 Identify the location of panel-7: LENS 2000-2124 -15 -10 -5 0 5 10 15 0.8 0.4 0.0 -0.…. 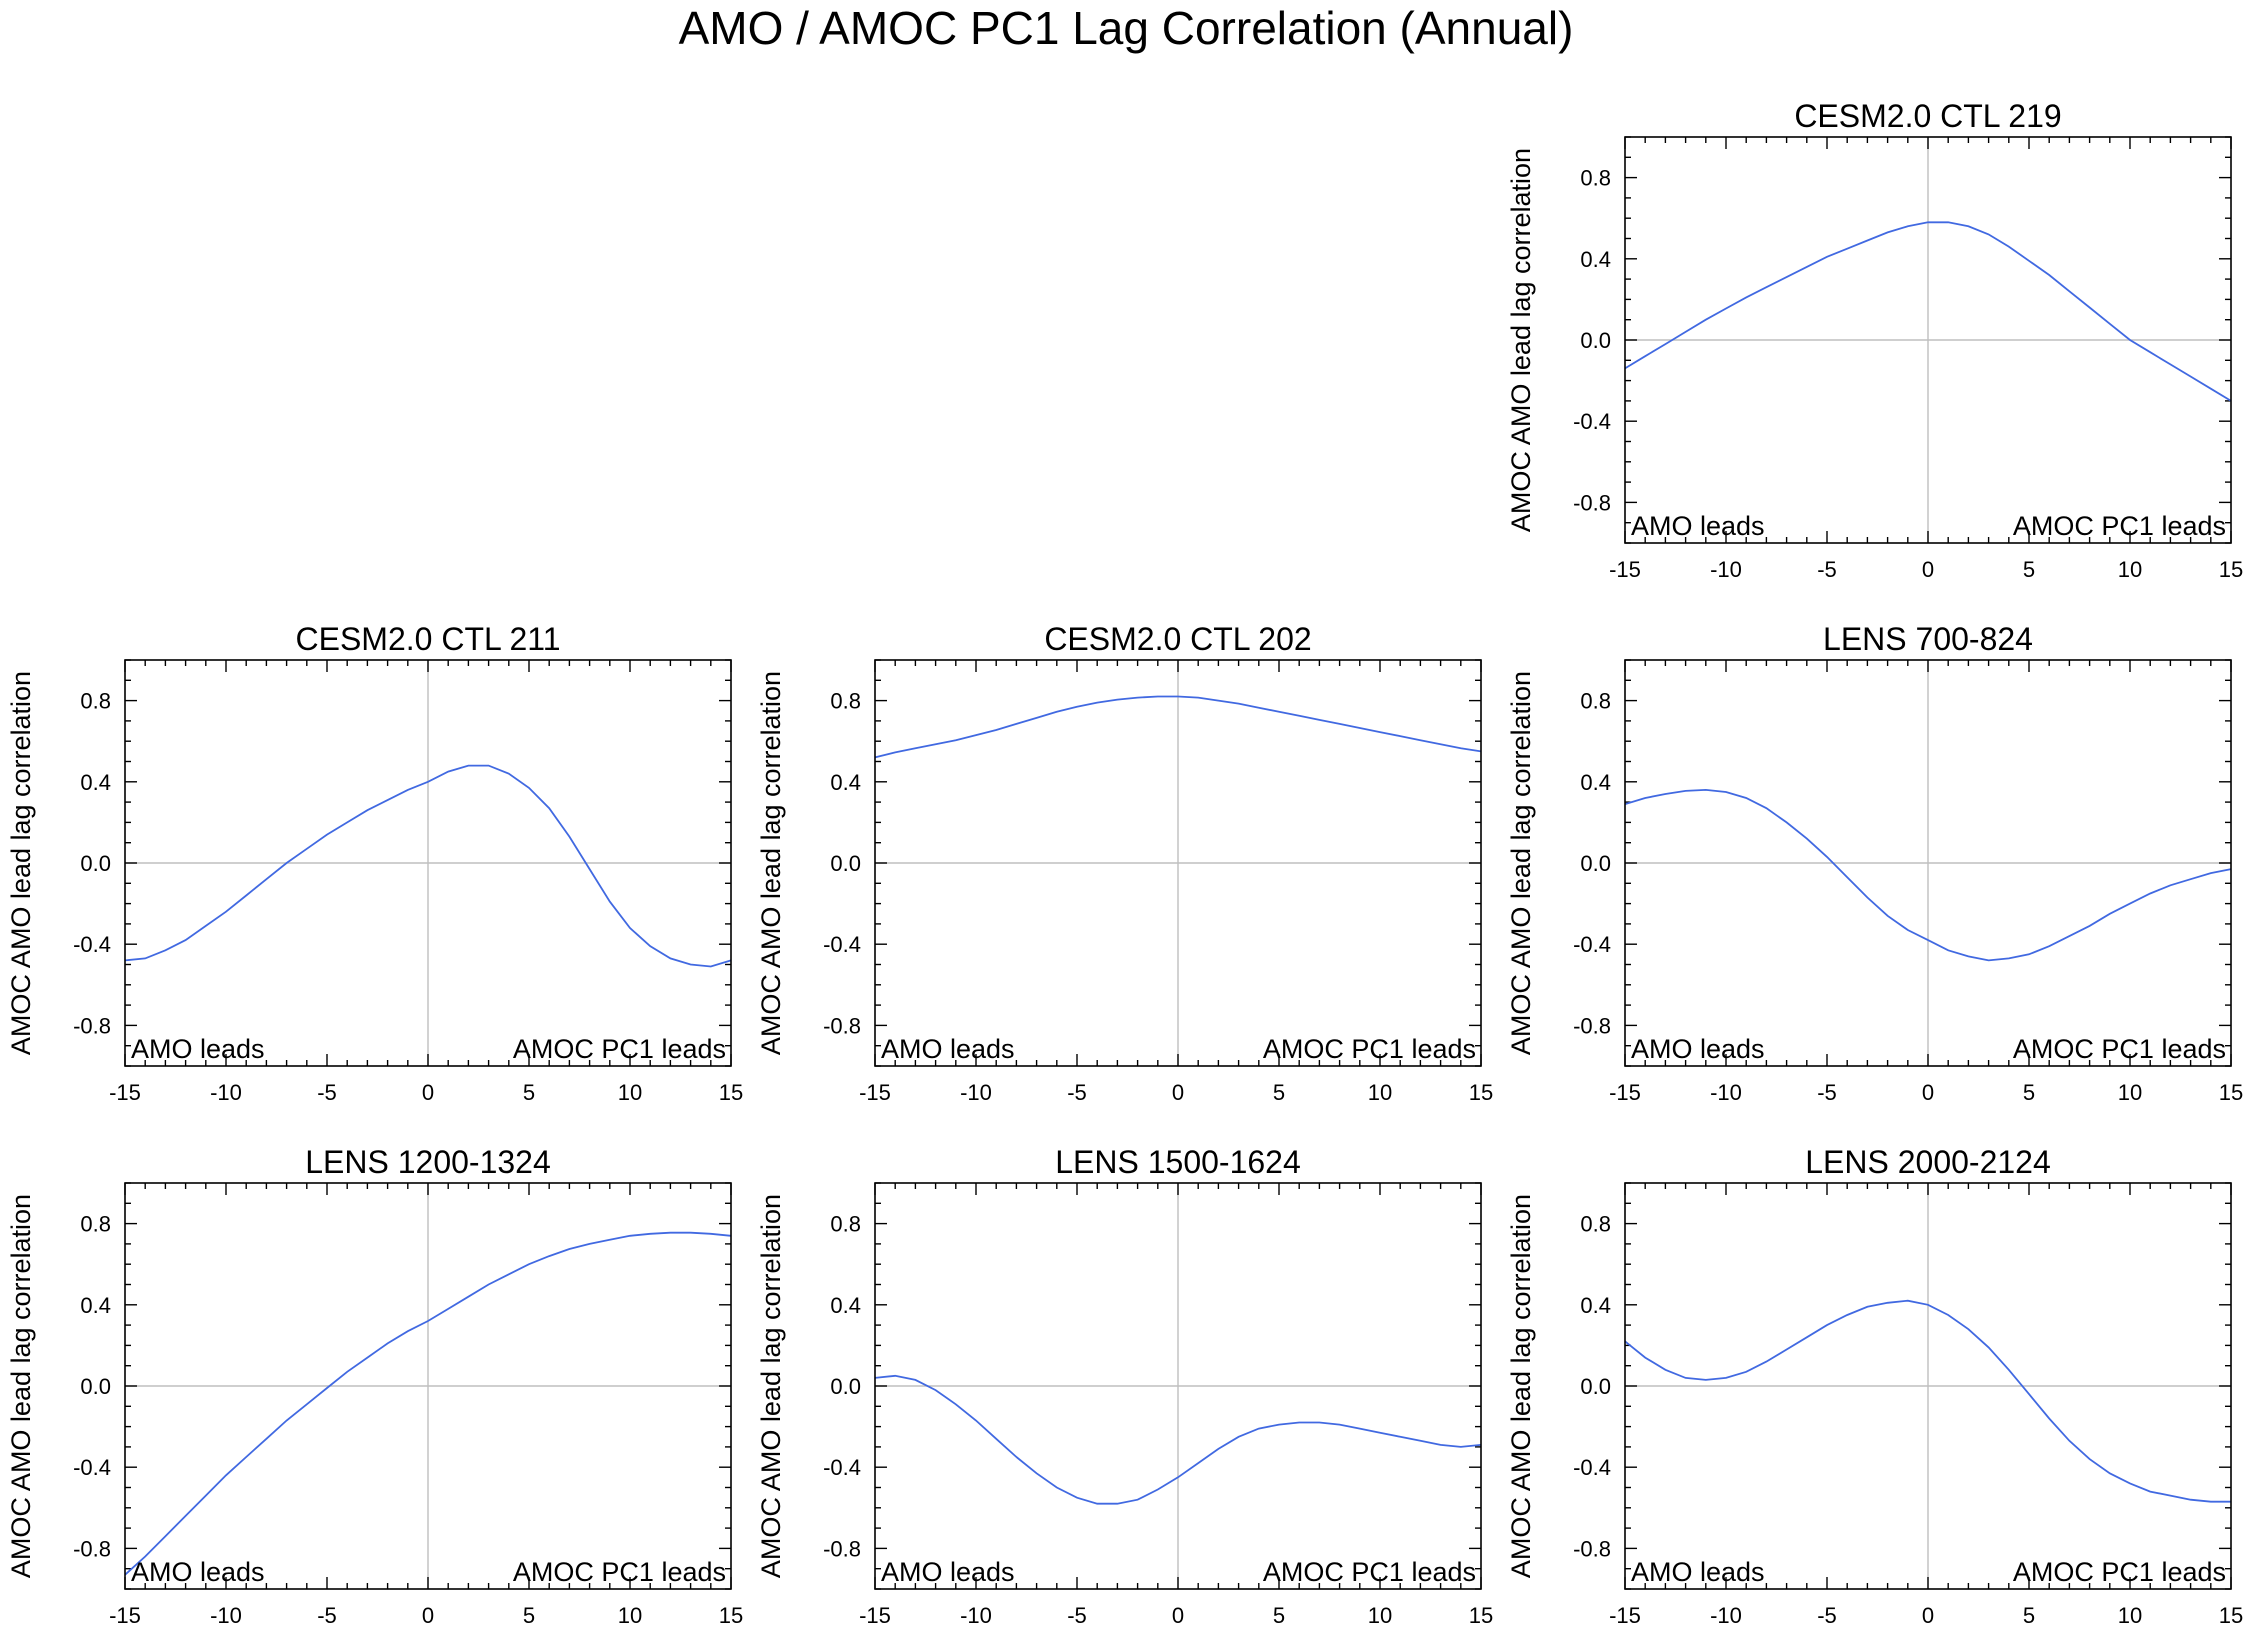
(1874, 1386).